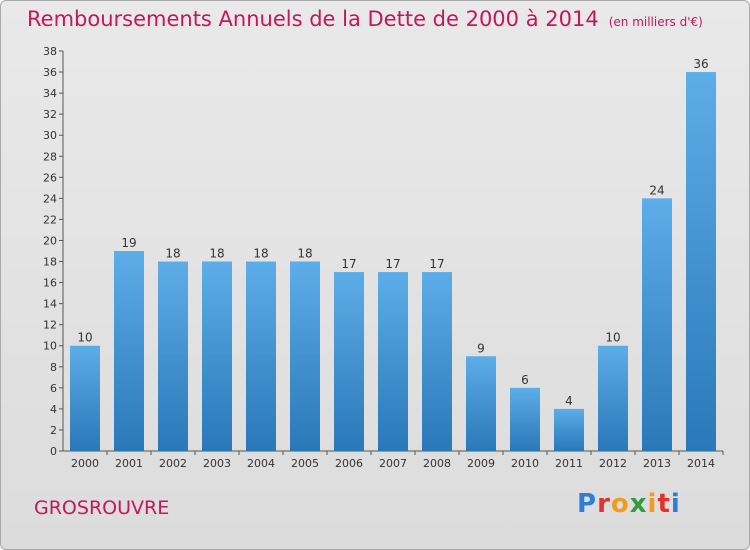  What do you see at coordinates (638, 504) in the screenshot?
I see `logo-letter: x` at bounding box center [638, 504].